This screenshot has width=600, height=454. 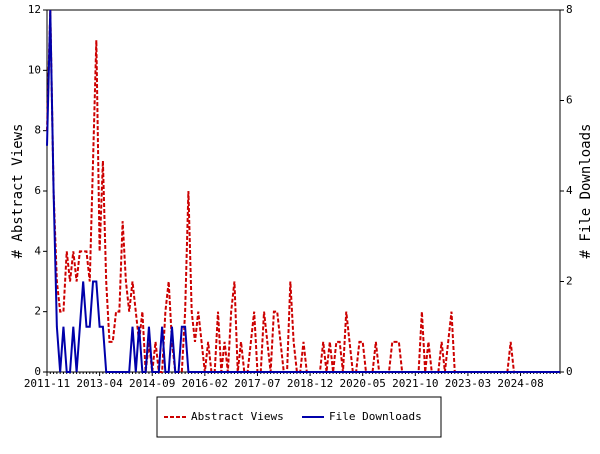 What do you see at coordinates (34, 69) in the screenshot?
I see `y-tick-label: 10` at bounding box center [34, 69].